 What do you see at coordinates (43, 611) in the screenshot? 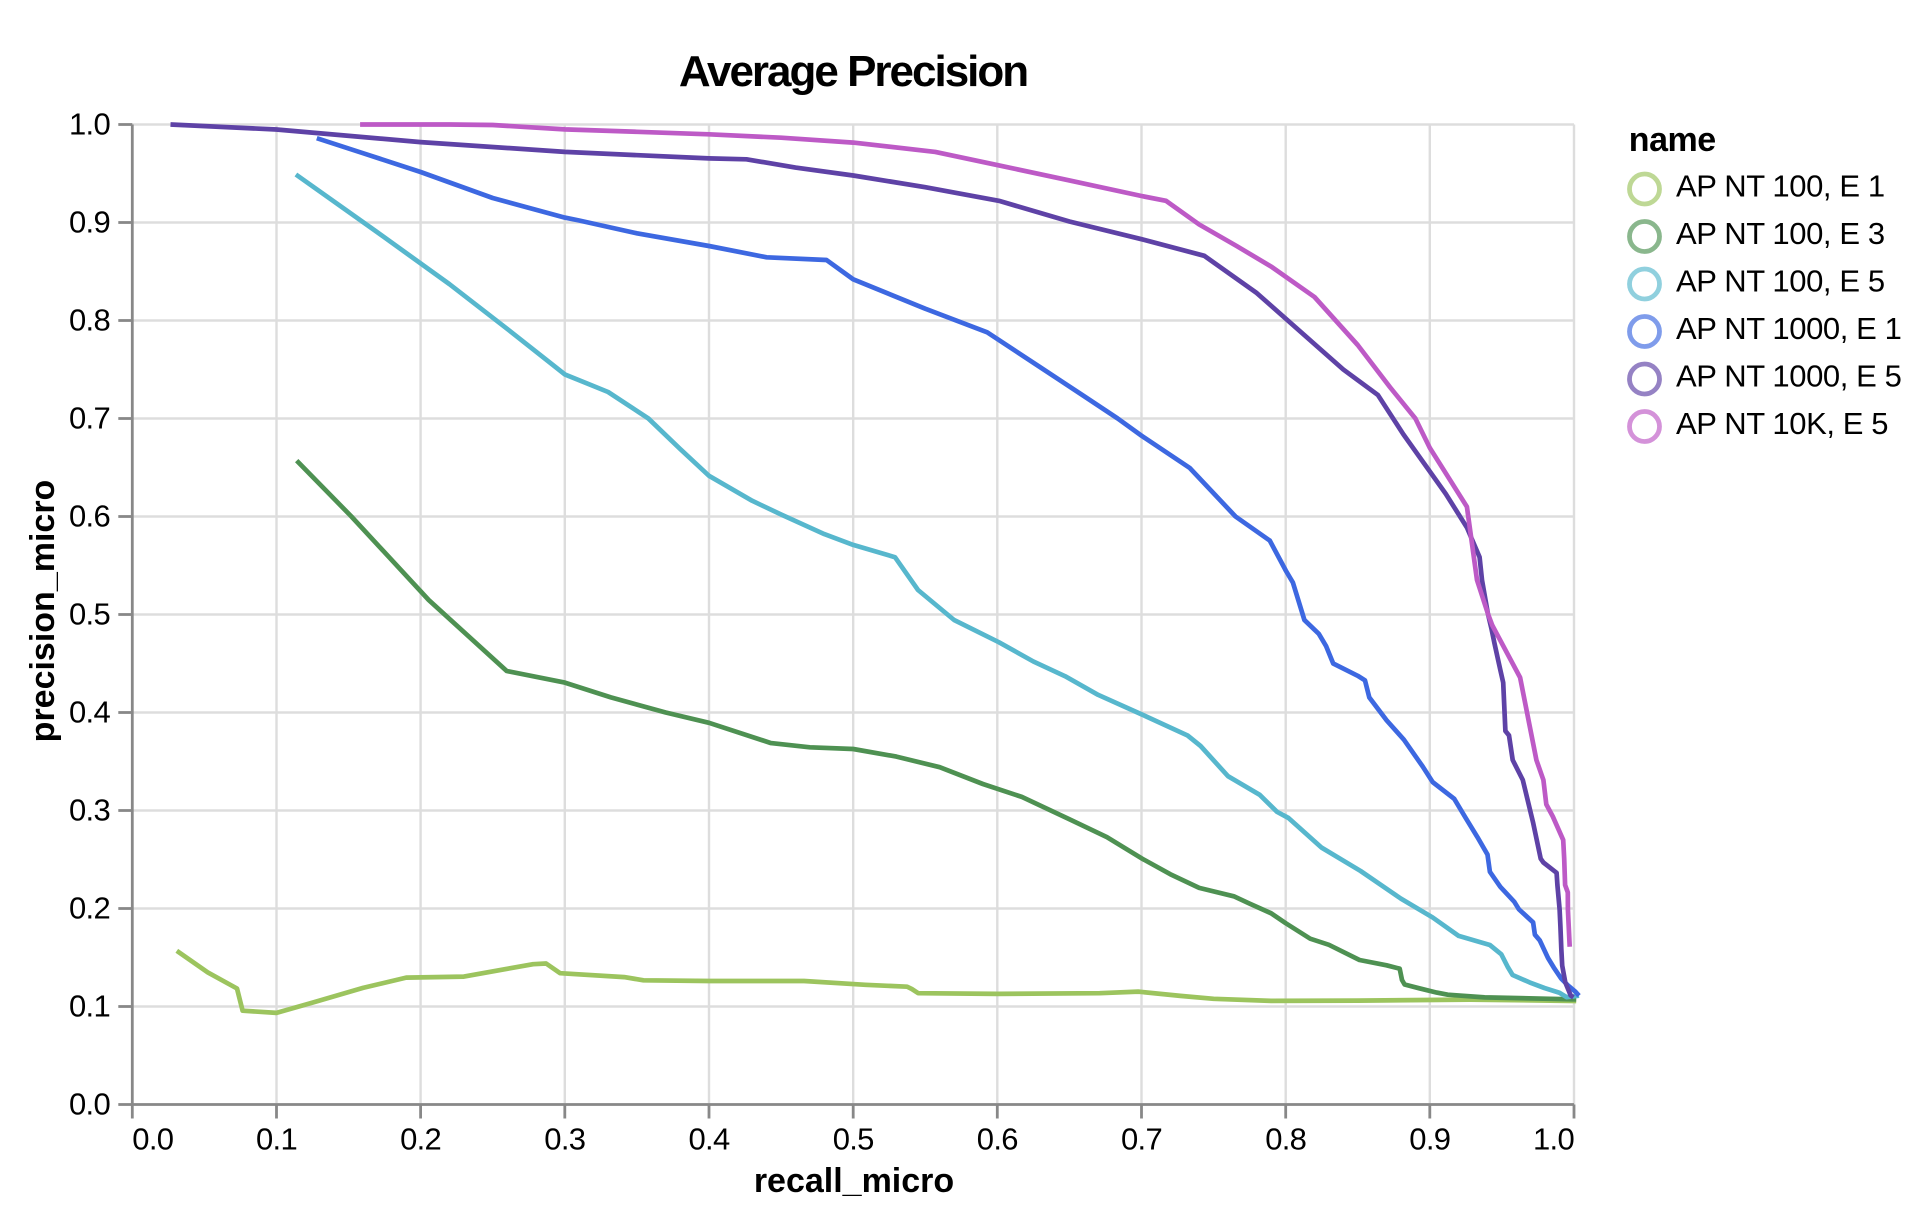
I see `svg-text: precision_micro` at bounding box center [43, 611].